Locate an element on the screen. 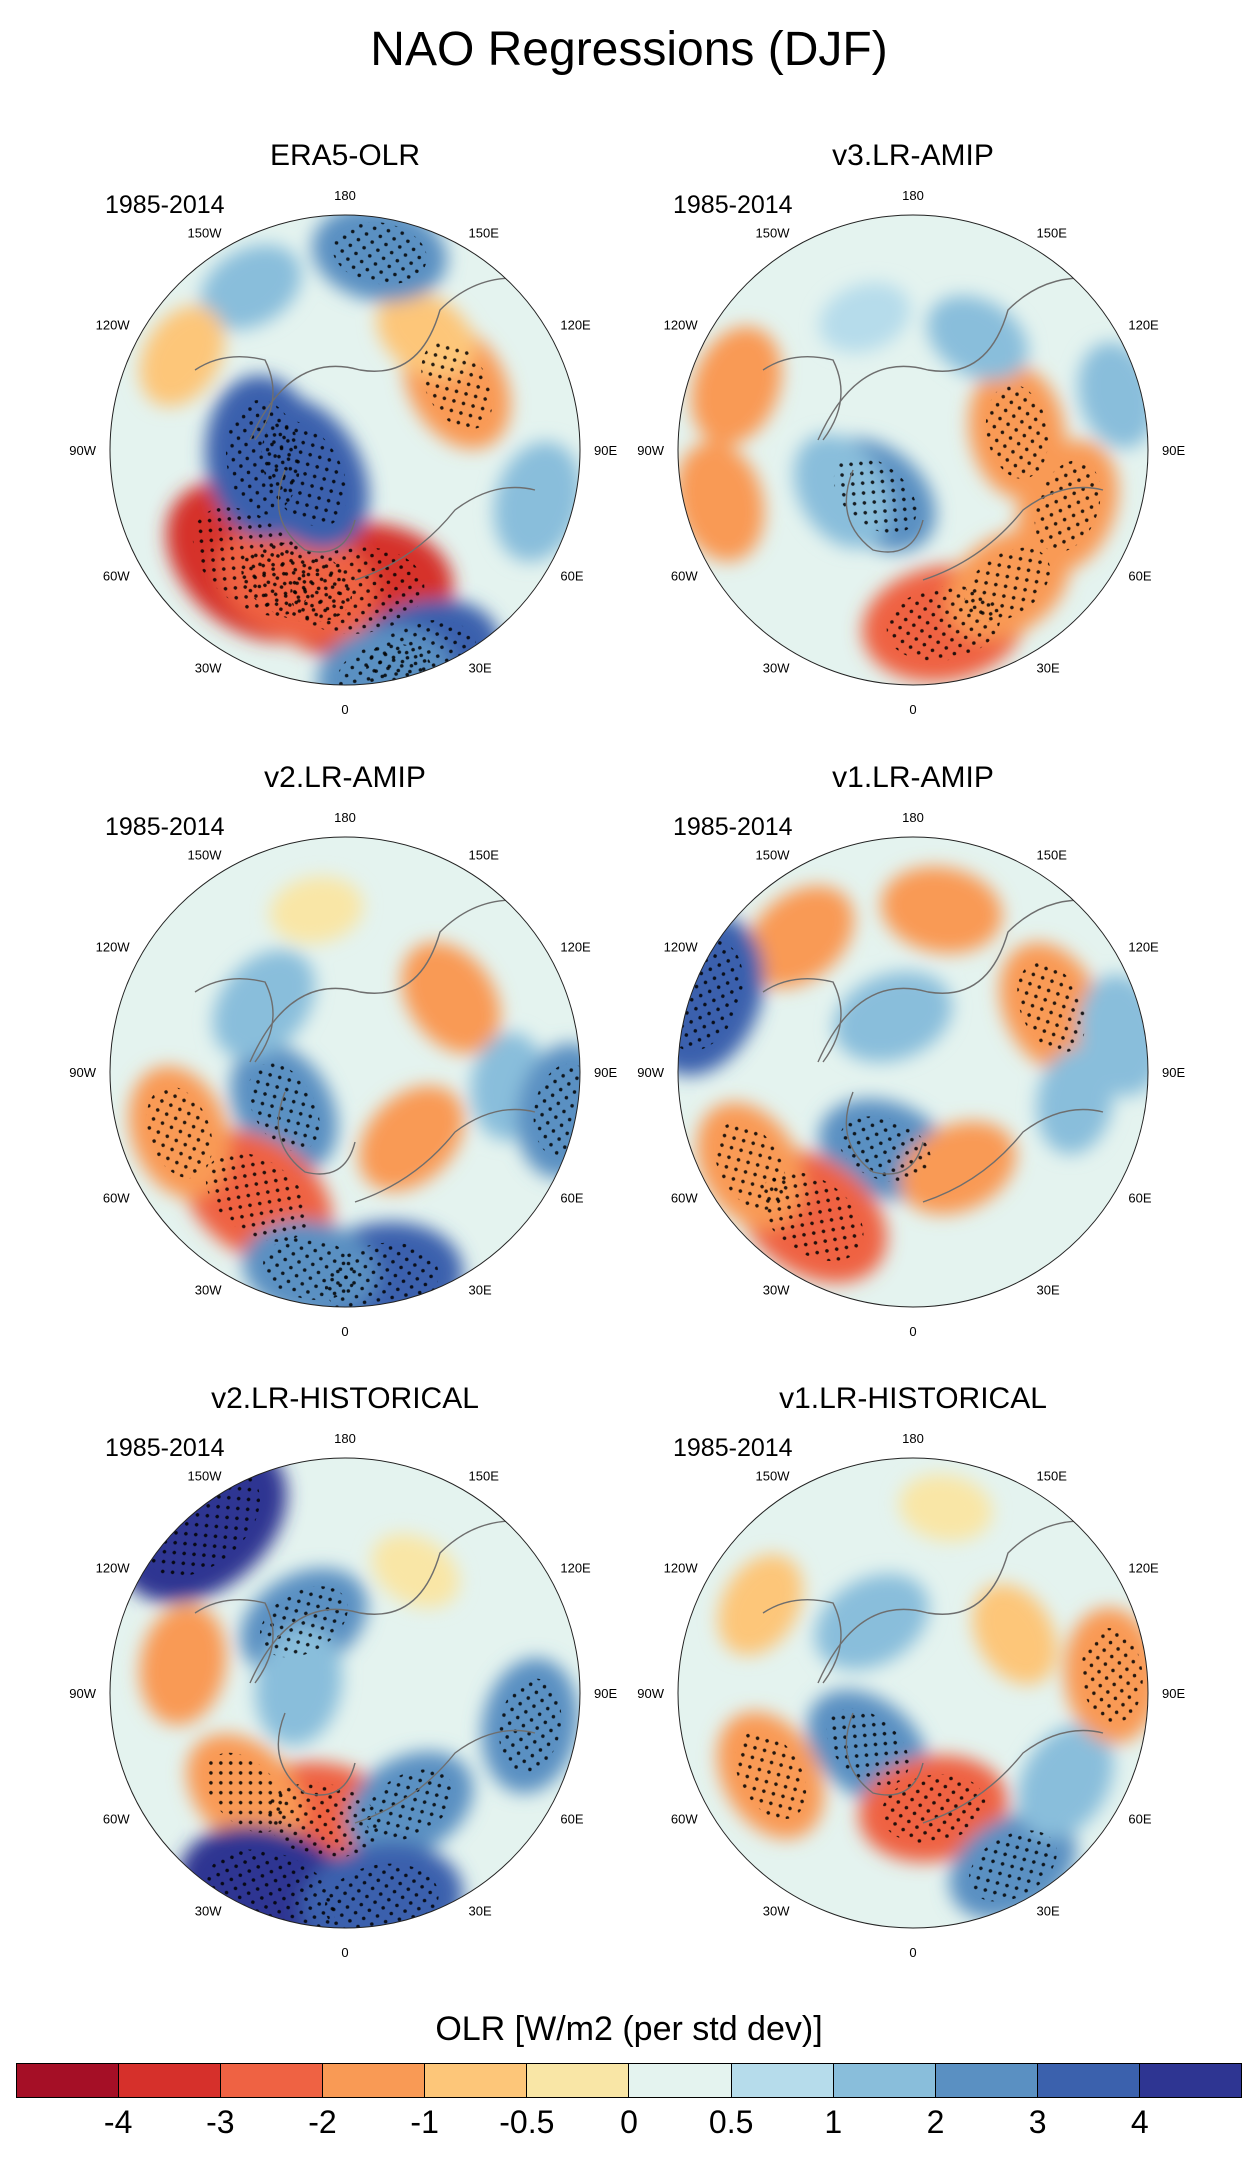 This screenshot has height=2162, width=1258. colorbar-label: OLR [W/m2 (per std dev)] is located at coordinates (629, 2029).